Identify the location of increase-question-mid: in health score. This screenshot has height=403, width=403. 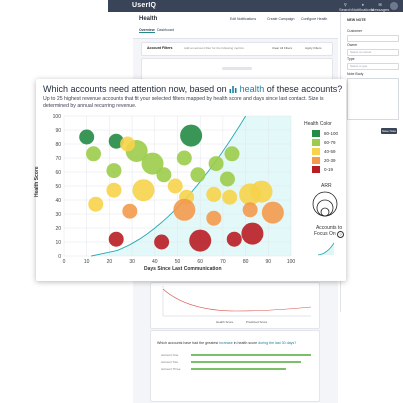
(245, 343).